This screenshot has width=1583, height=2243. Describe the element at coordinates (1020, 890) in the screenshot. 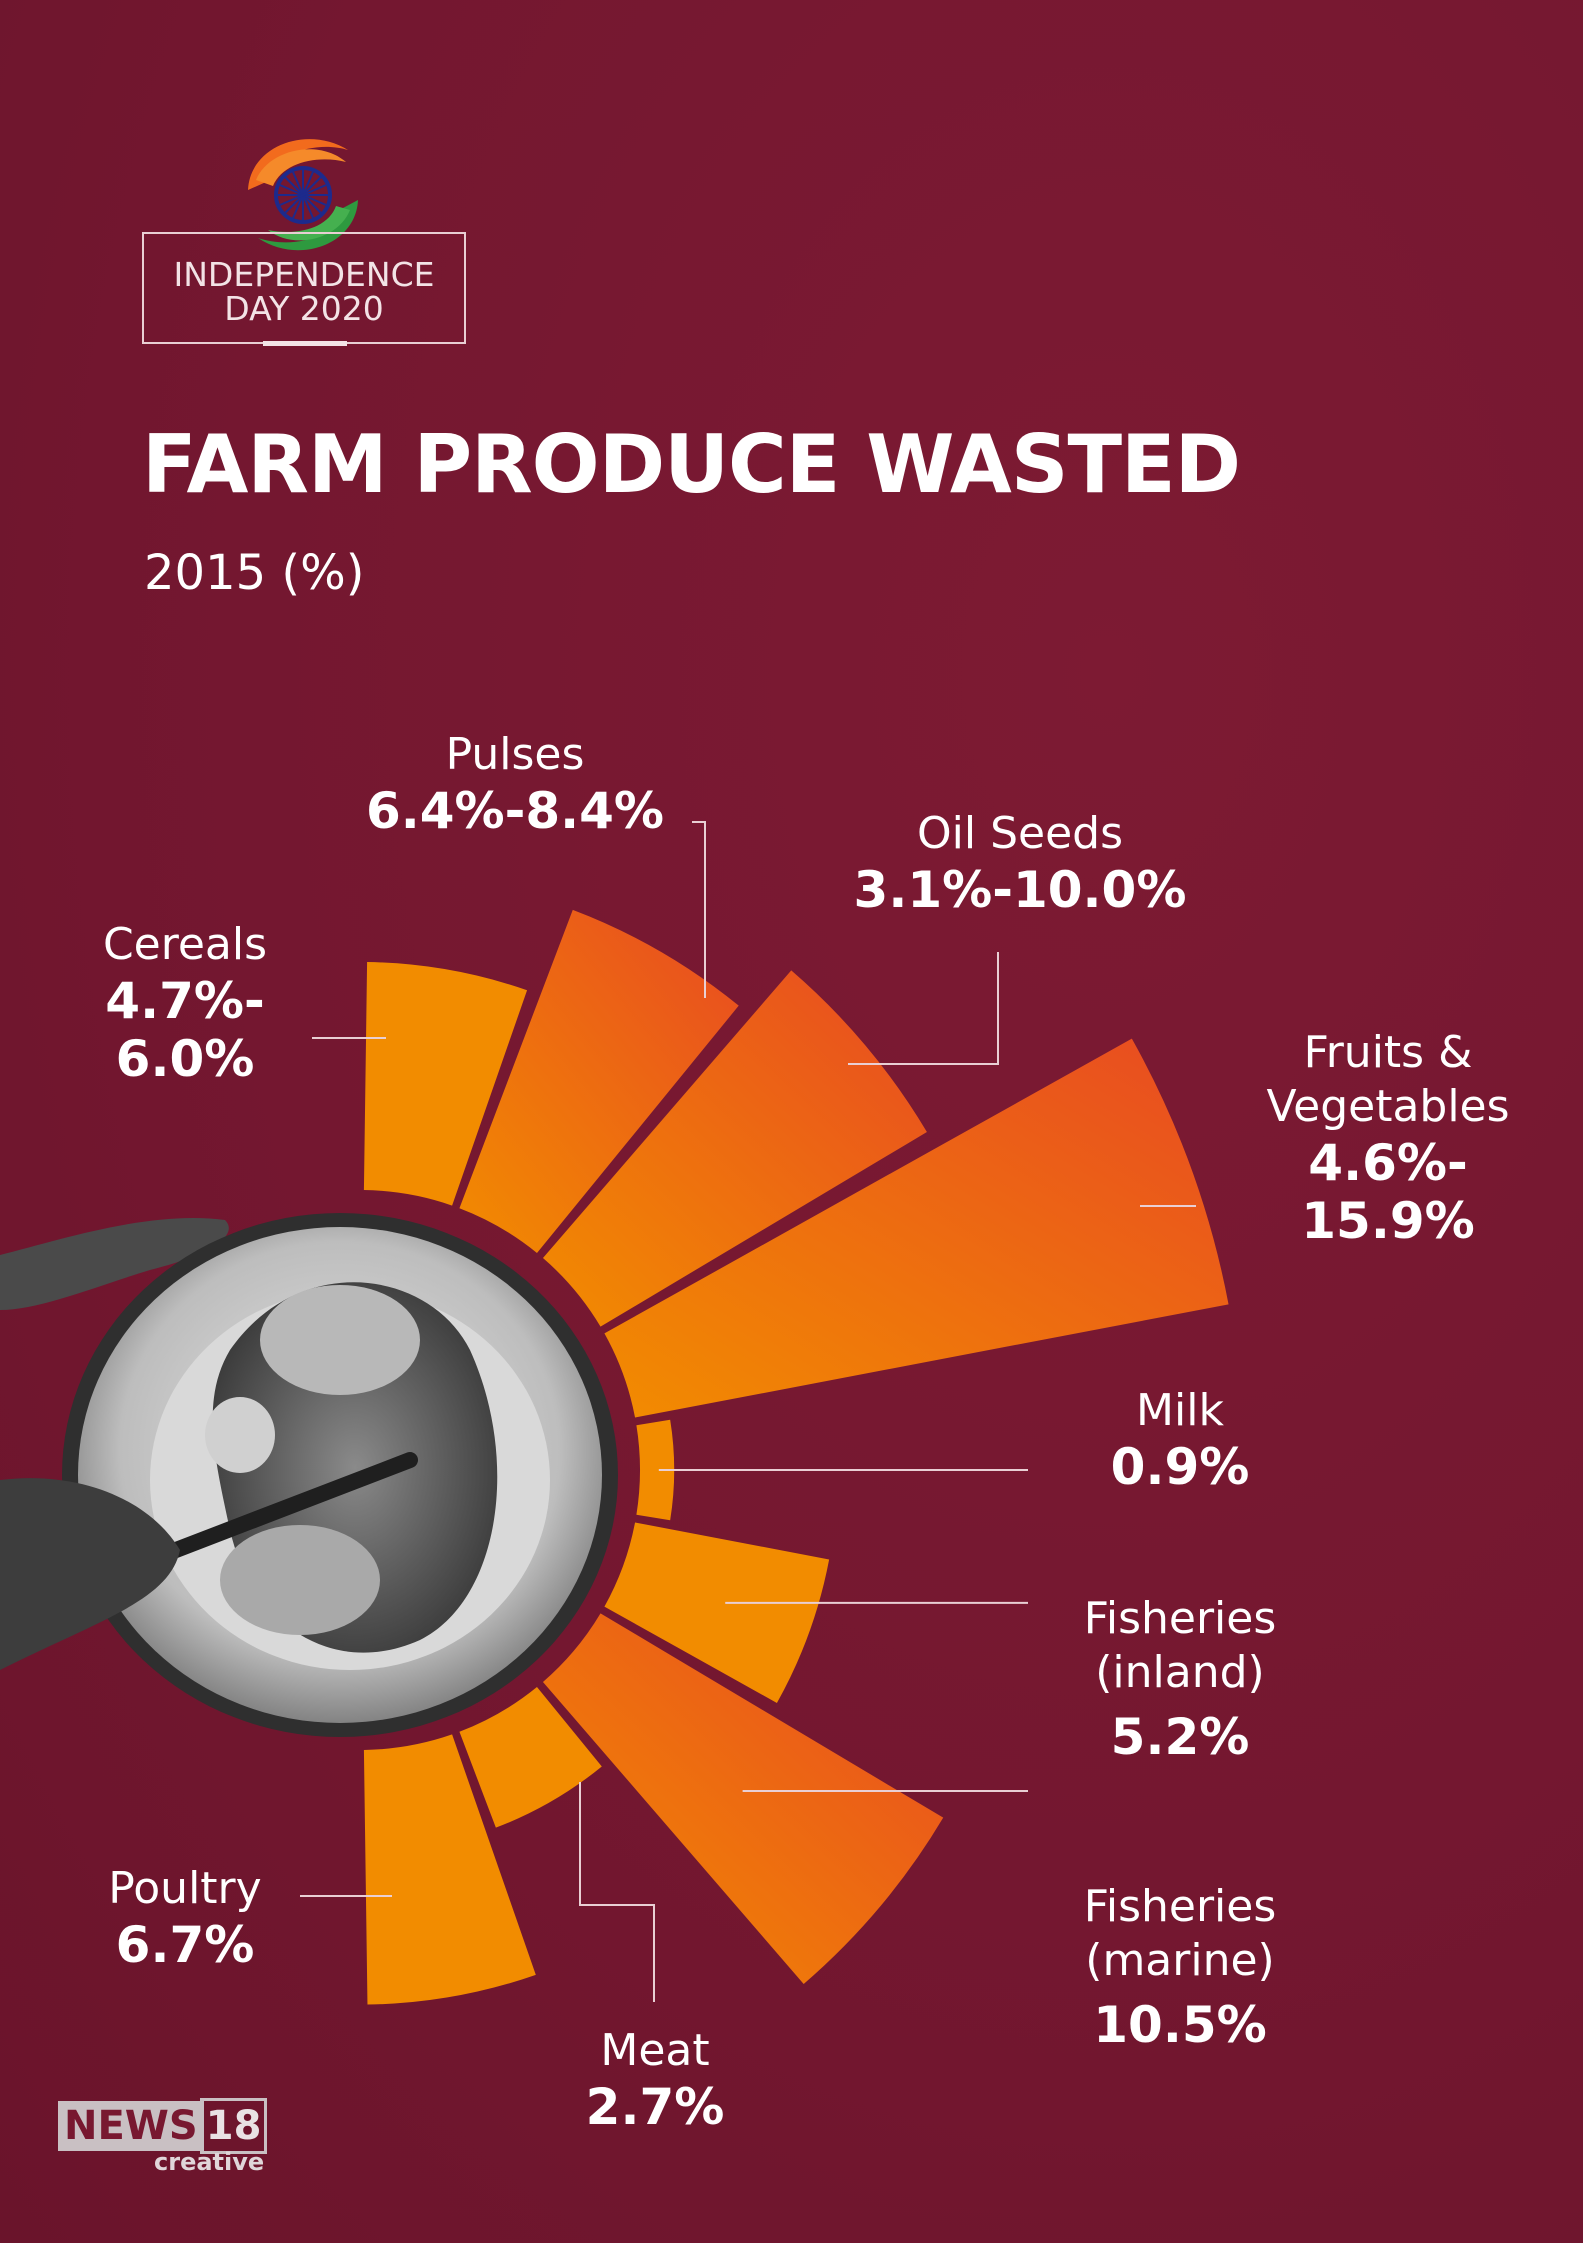

I see `label-oil-seeds-value: 3.1%-10.0%` at that location.